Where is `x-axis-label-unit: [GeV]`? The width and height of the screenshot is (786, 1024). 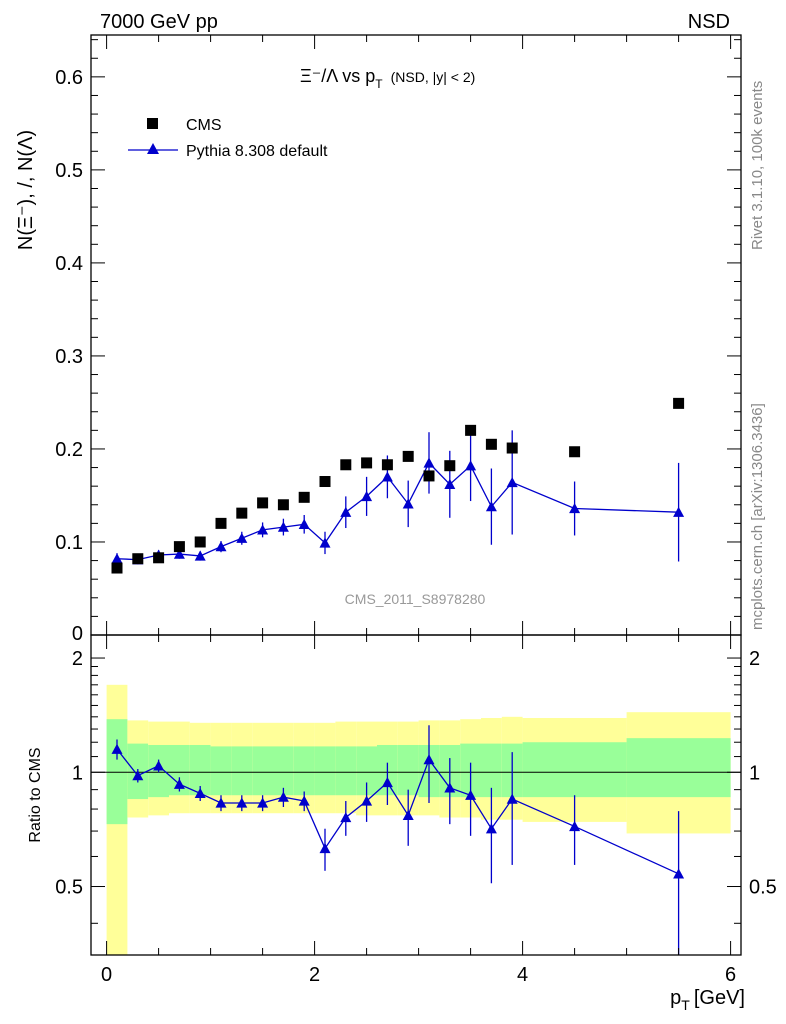 x-axis-label-unit: [GeV] is located at coordinates (719, 998).